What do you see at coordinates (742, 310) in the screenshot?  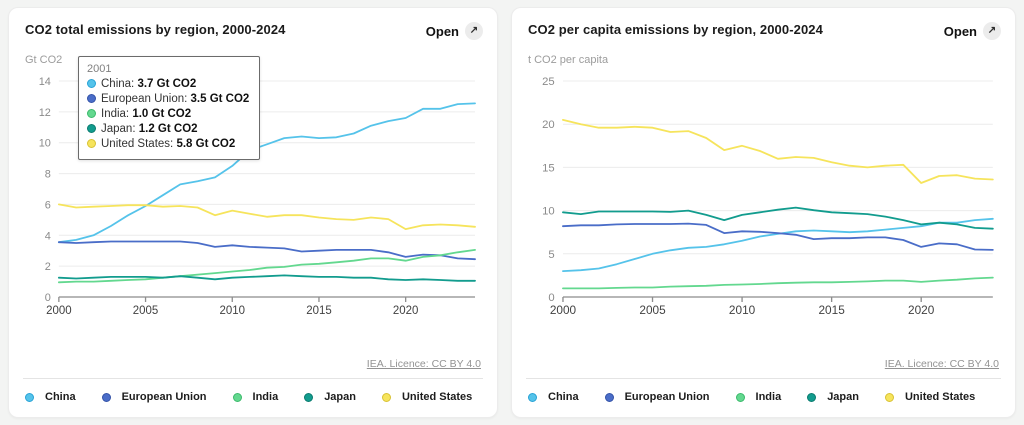 I see `x-tick-label: 2010` at bounding box center [742, 310].